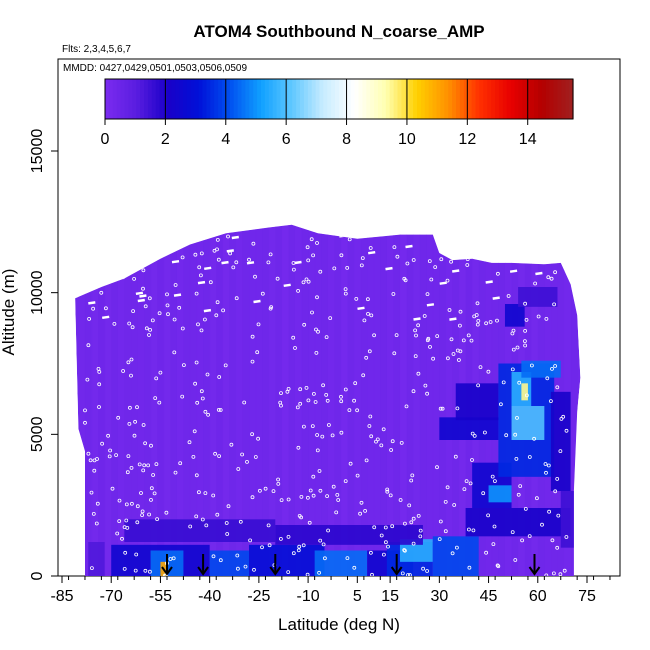 The width and height of the screenshot is (650, 650). What do you see at coordinates (61, 596) in the screenshot?
I see `x-tick-label: -85` at bounding box center [61, 596].